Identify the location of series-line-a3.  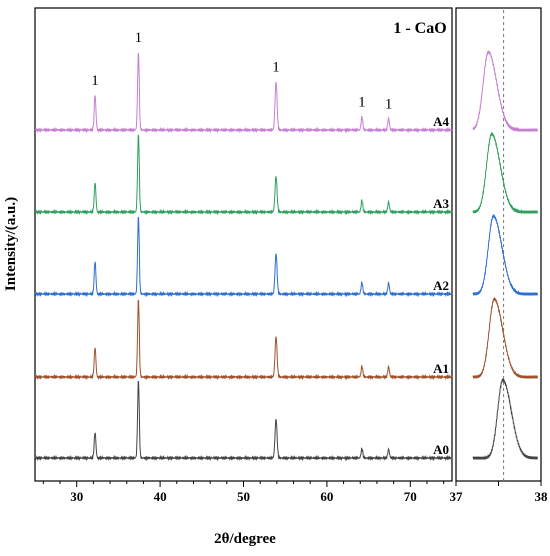
(243, 175).